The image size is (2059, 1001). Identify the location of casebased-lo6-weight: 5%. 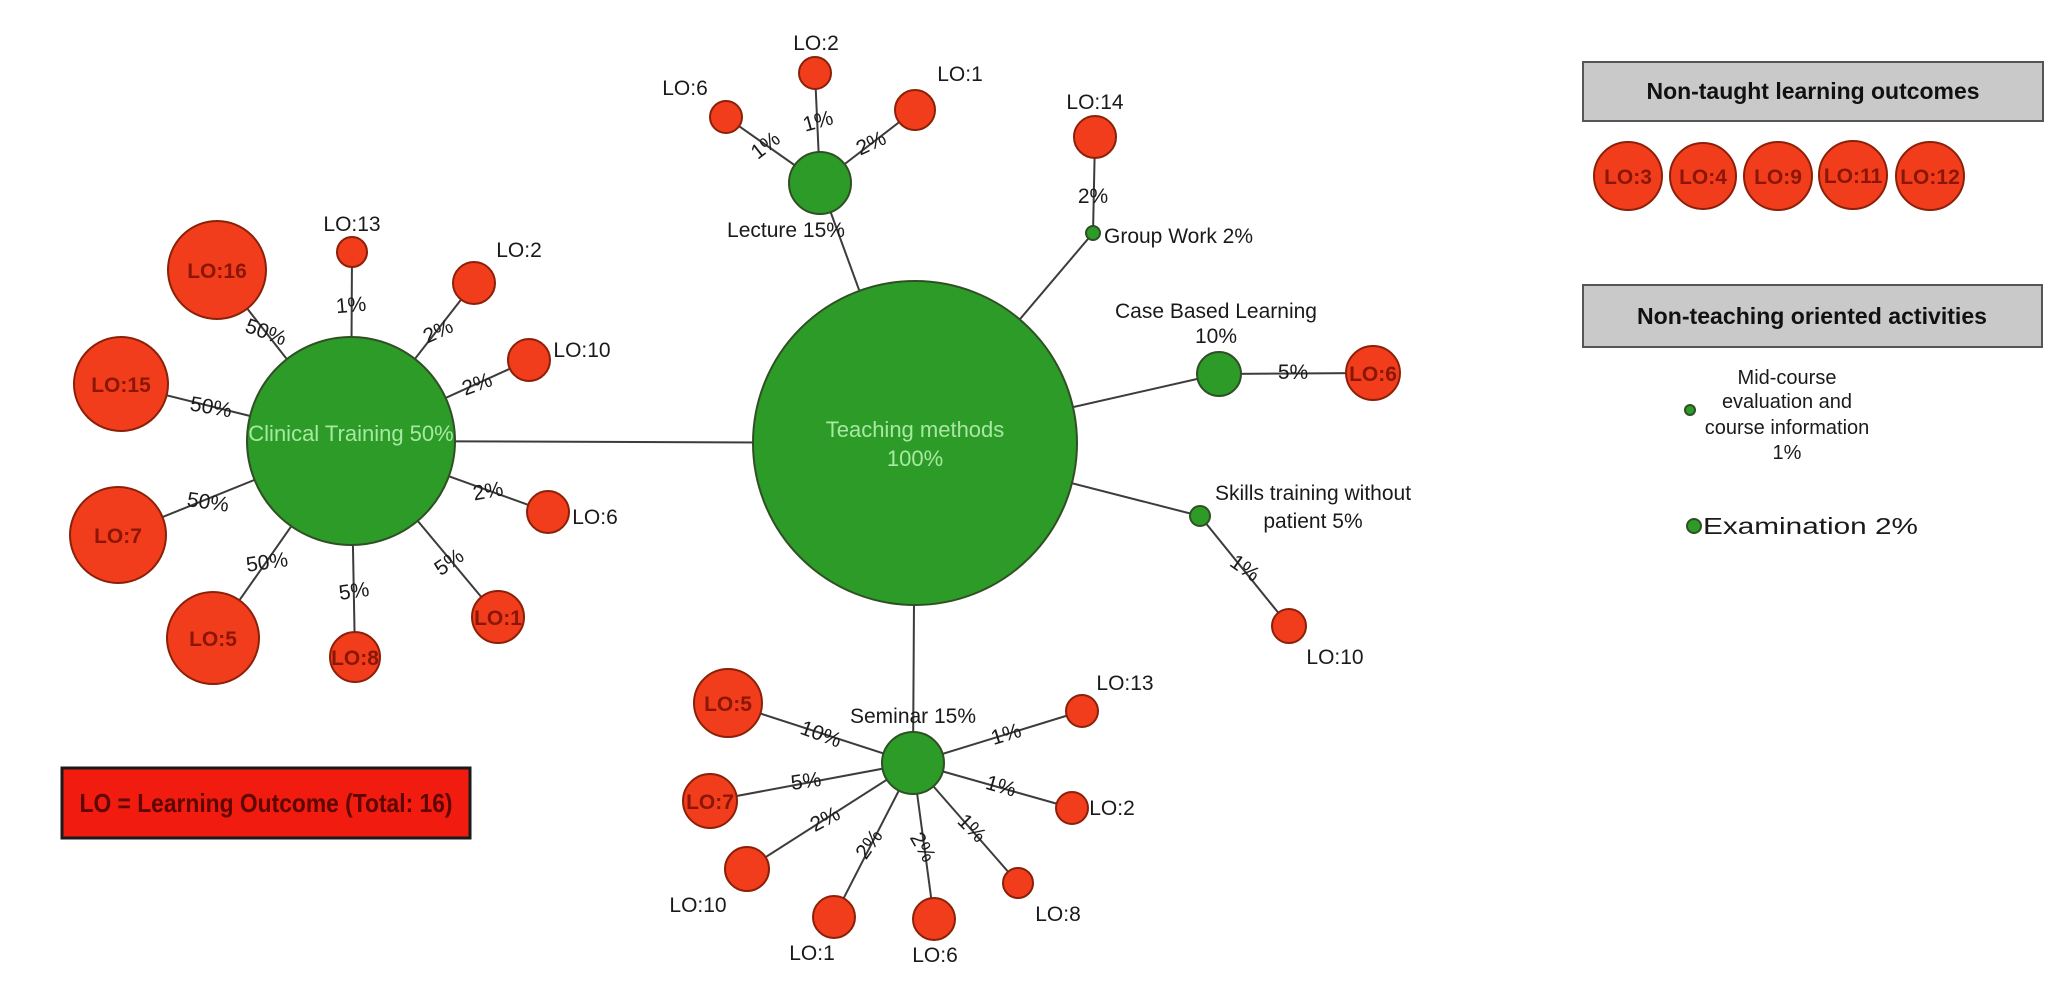
(1293, 372).